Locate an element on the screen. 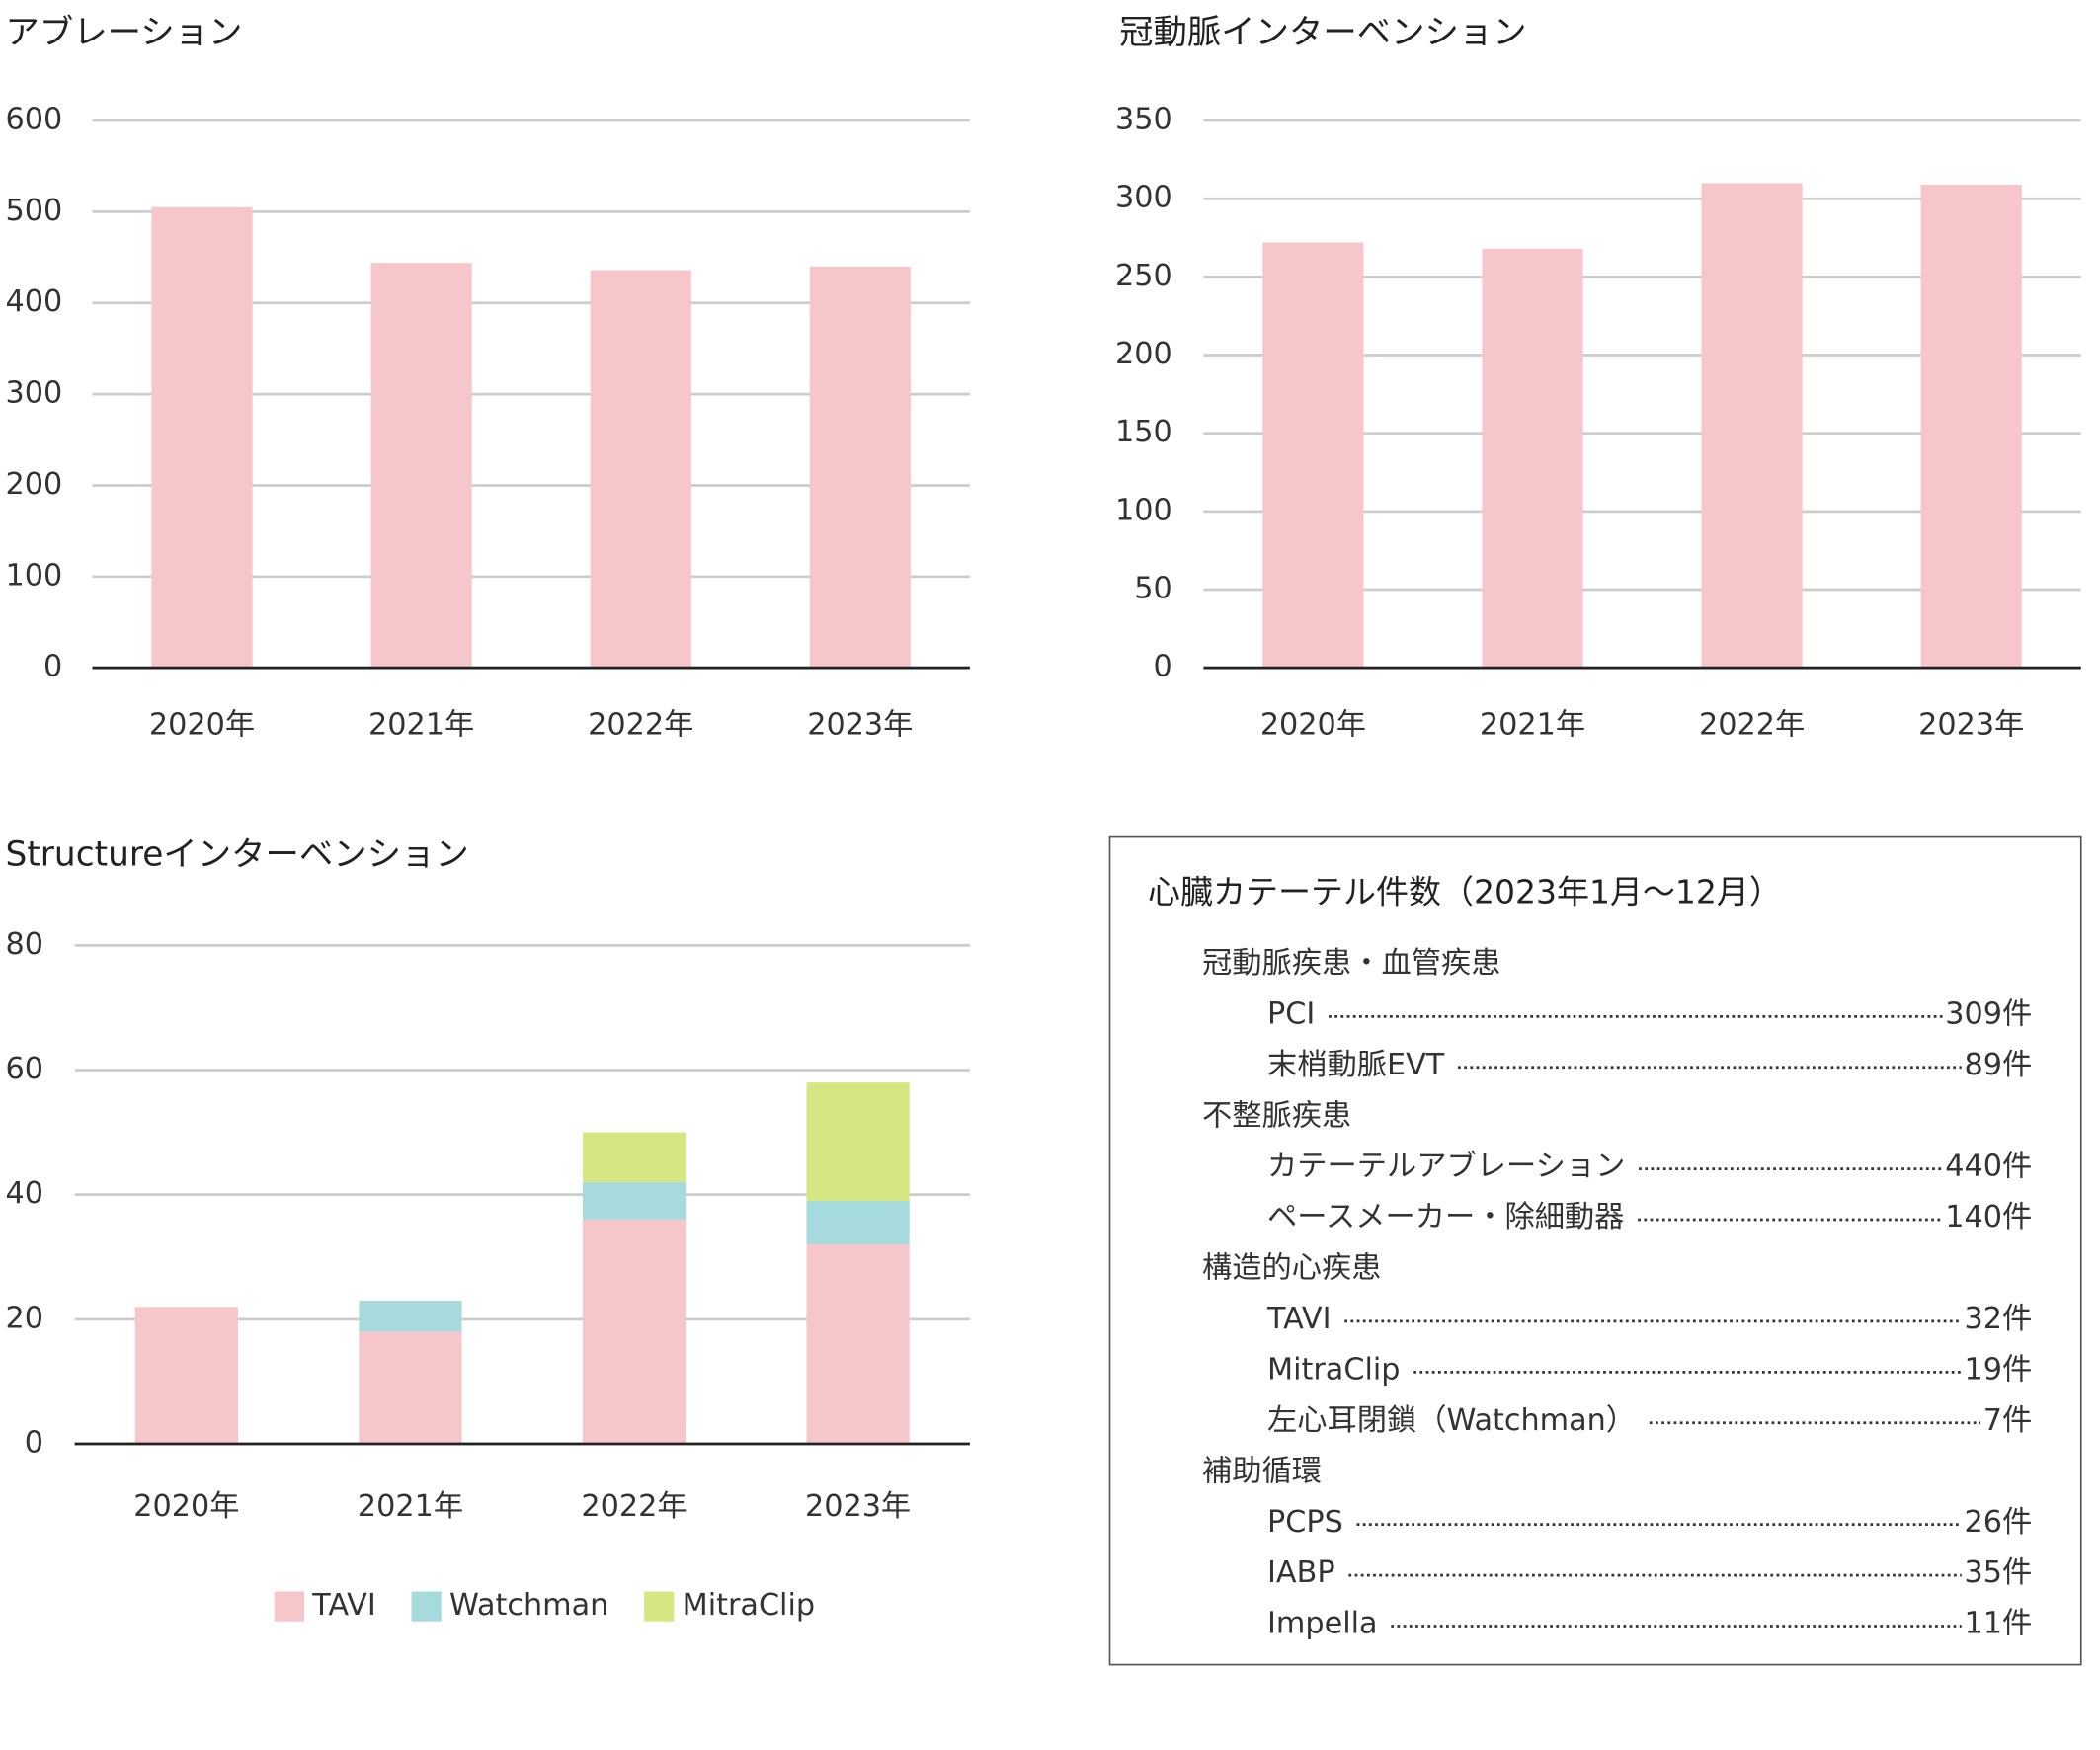  item-value: 11件 is located at coordinates (1999, 1624).